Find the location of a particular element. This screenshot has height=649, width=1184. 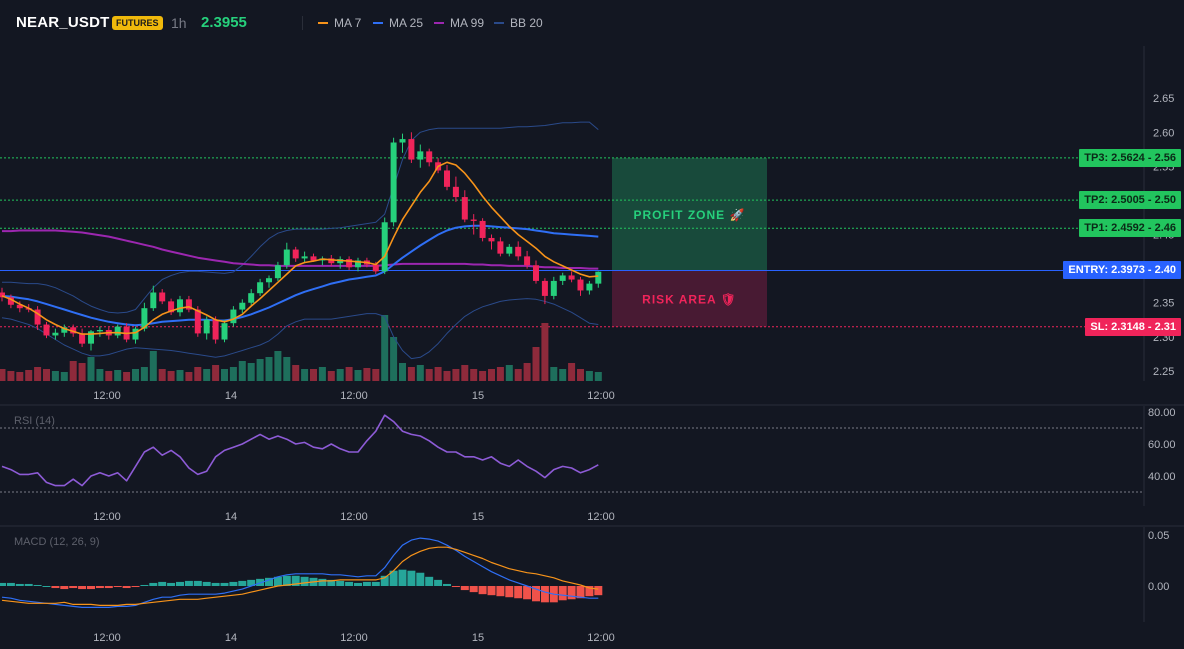

legend-item-ma99: MA 99 is located at coordinates (459, 23).